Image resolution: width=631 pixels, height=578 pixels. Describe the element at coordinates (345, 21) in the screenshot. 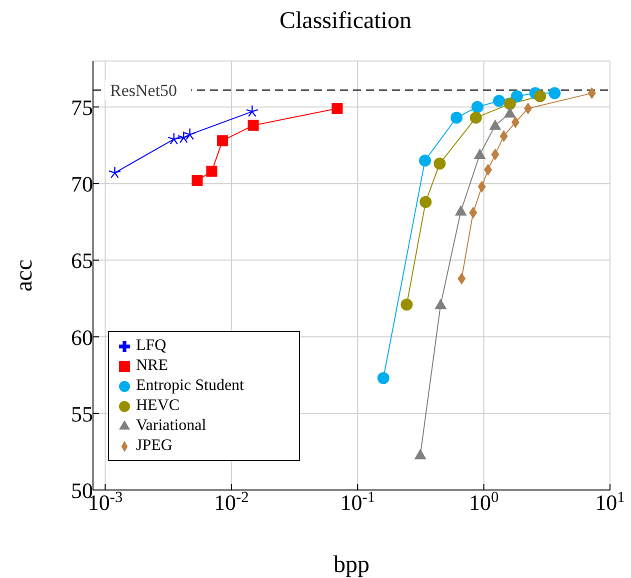

I see `chart-title: Classification` at that location.